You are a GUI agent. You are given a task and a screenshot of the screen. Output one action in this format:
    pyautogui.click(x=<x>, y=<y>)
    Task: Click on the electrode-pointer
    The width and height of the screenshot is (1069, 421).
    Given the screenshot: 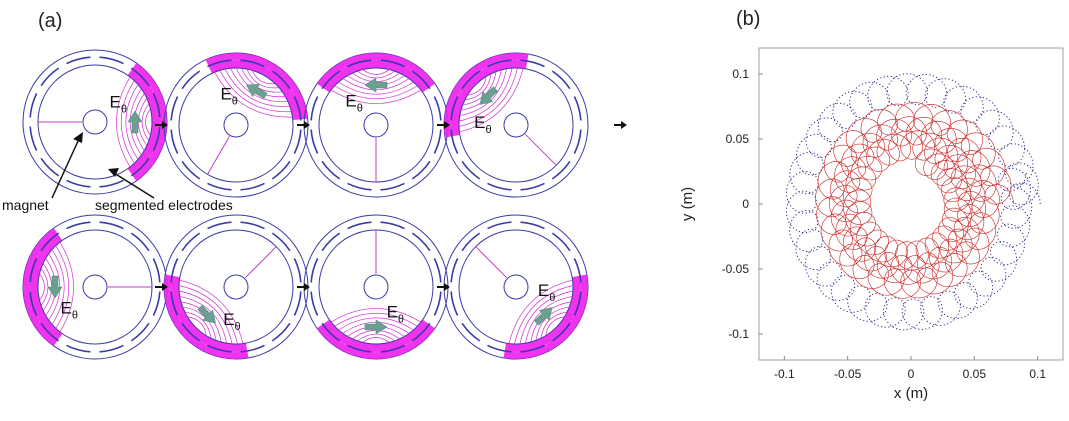 What is the action you would take?
    pyautogui.click(x=134, y=185)
    